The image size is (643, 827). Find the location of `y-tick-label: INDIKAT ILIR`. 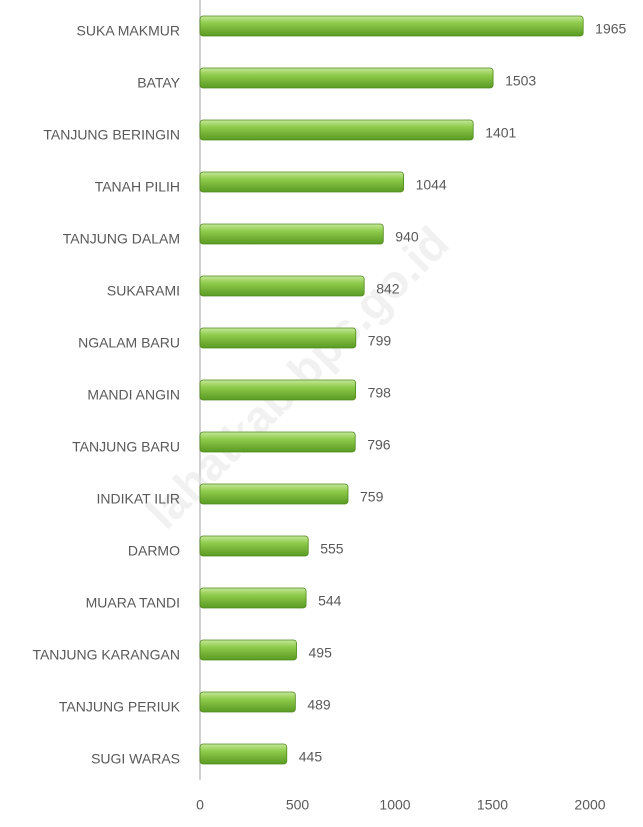

y-tick-label: INDIKAT ILIR is located at coordinates (138, 499).